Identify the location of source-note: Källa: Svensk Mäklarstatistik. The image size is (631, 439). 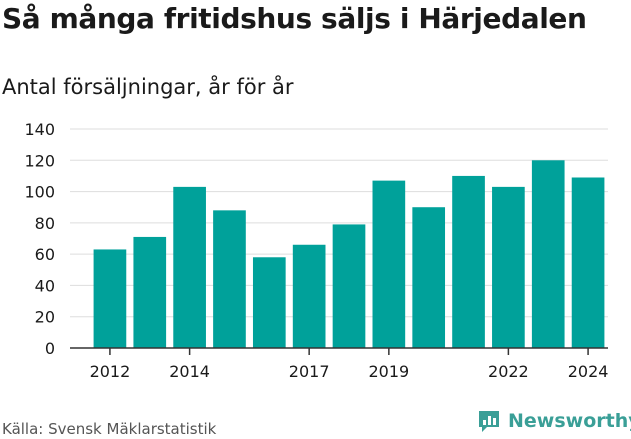
(109, 429).